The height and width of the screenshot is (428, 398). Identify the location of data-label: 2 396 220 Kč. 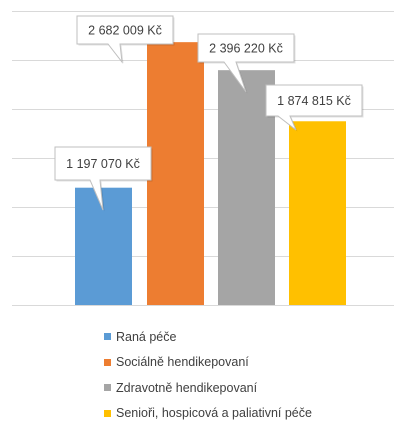
(246, 49).